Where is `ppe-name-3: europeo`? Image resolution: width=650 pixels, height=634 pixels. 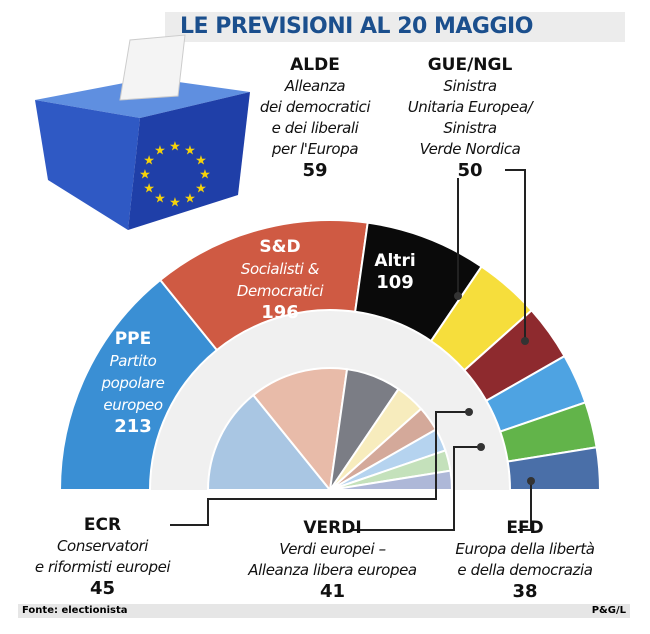
ppe-name-3: europeo is located at coordinates (133, 405).